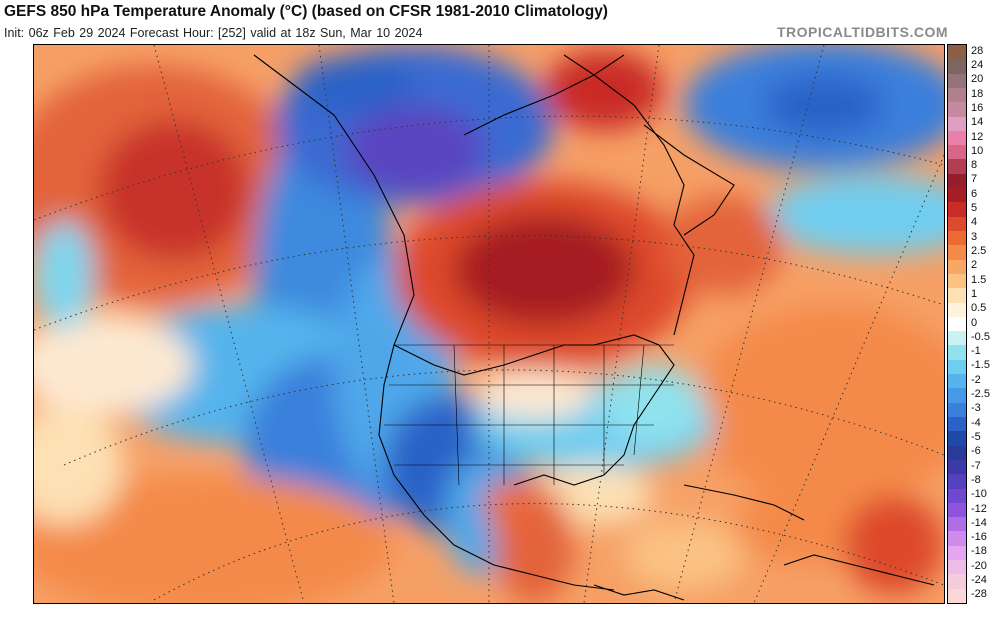  I want to click on colorbar-label: 14, so click(977, 122).